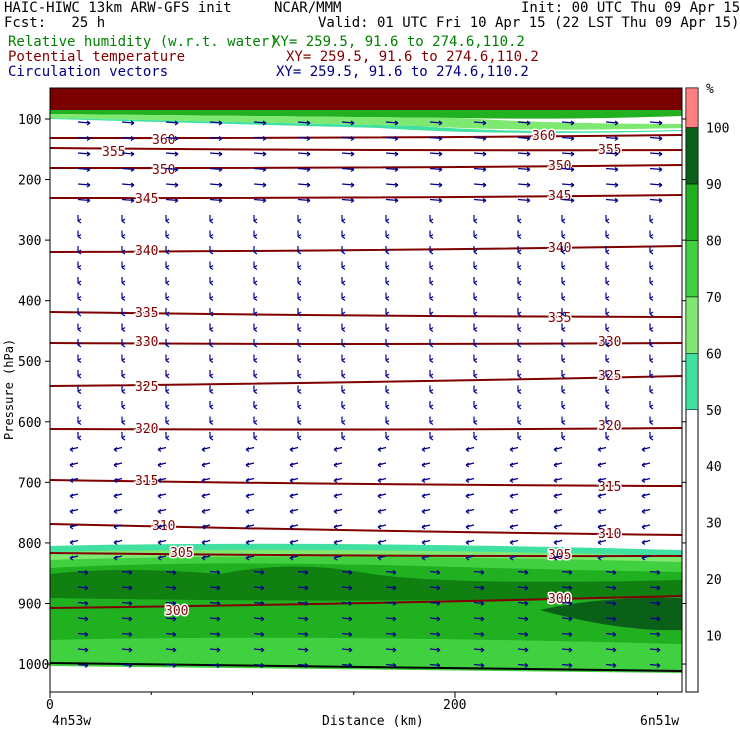 The width and height of the screenshot is (740, 740). What do you see at coordinates (163, 140) in the screenshot?
I see `theta-label-360-left: 360` at bounding box center [163, 140].